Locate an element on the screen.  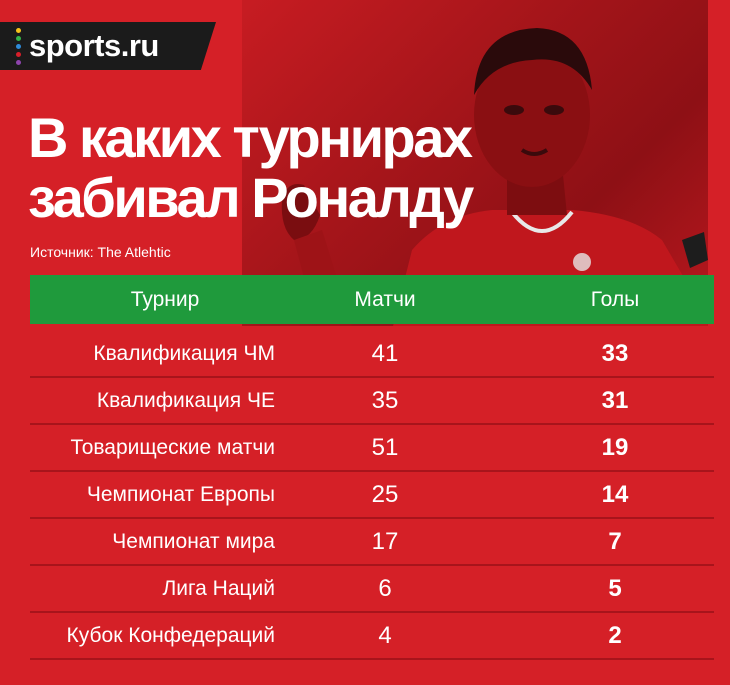
table-row: Квалификация ЧМ 41 33 is located at coordinates (372, 354).